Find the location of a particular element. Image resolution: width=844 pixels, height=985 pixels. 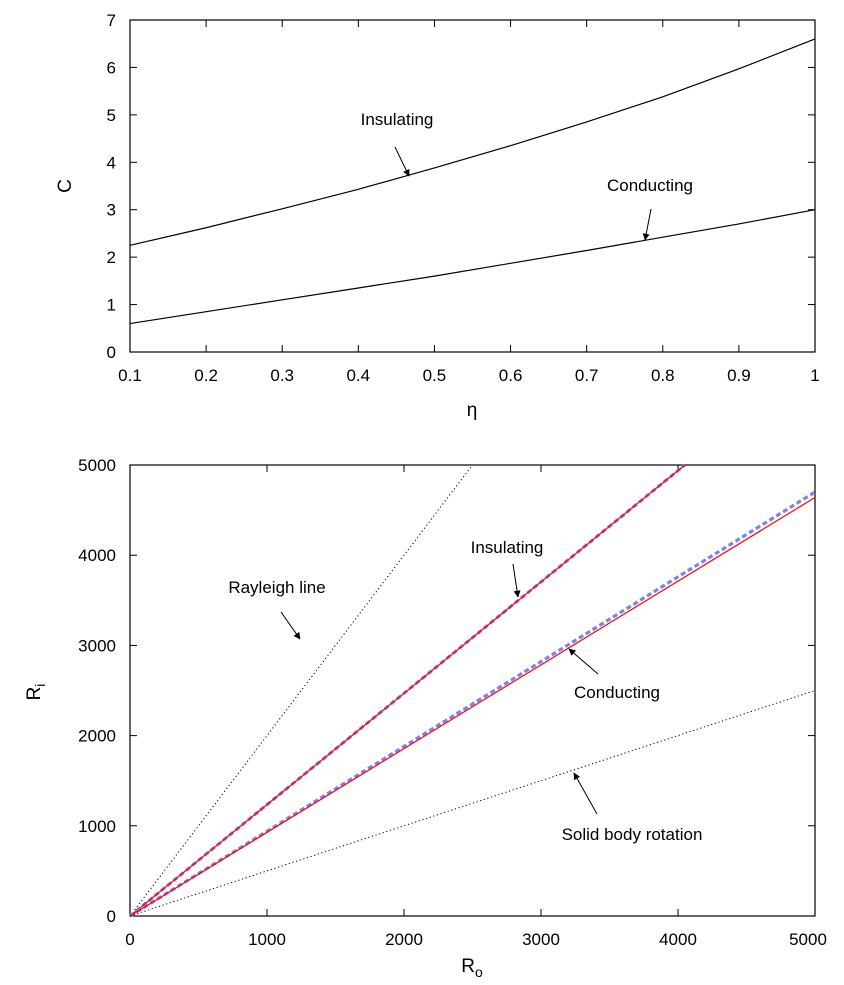

y-tick-label: 7 is located at coordinates (111, 20).